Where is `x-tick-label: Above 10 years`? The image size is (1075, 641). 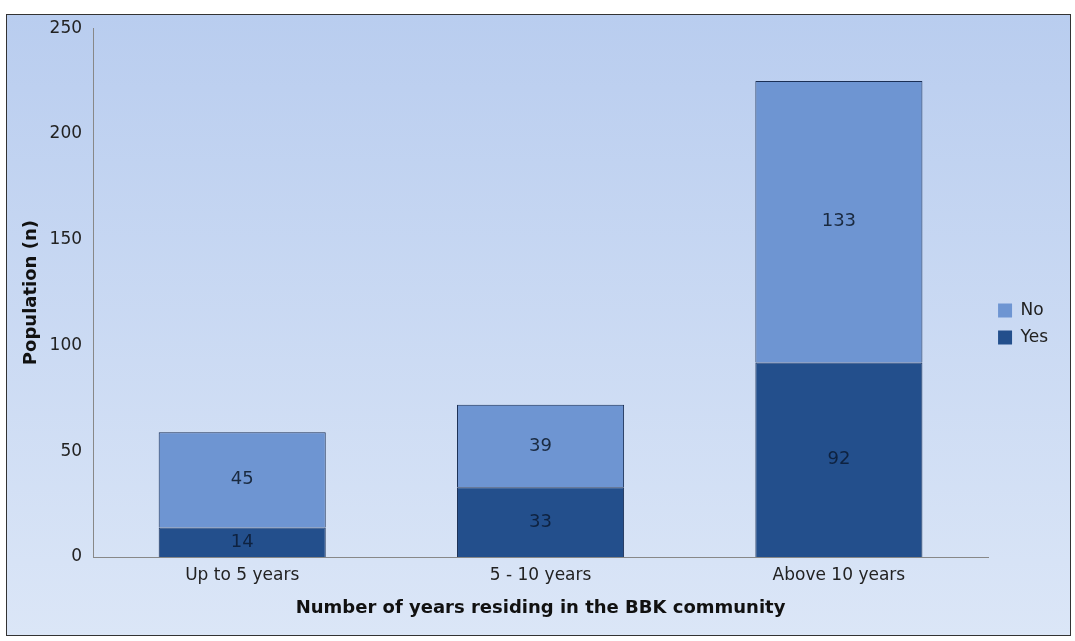
x-tick-label: Above 10 years is located at coordinates (839, 573).